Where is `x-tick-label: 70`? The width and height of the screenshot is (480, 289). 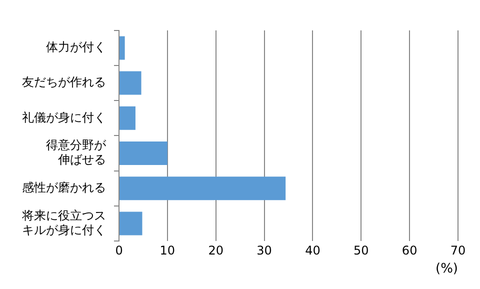
x-tick-label: 70 is located at coordinates (458, 250).